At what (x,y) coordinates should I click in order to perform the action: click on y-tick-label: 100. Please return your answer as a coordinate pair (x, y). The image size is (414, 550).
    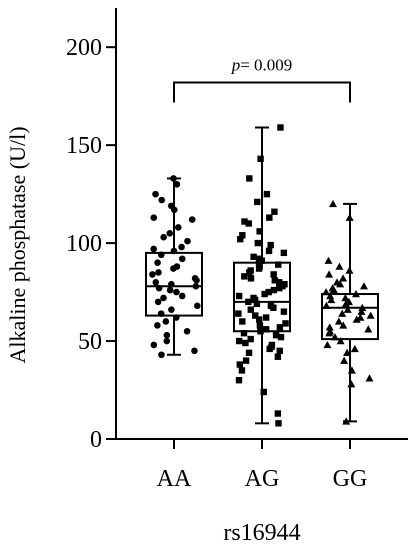
    Looking at the image, I should click on (84, 244).